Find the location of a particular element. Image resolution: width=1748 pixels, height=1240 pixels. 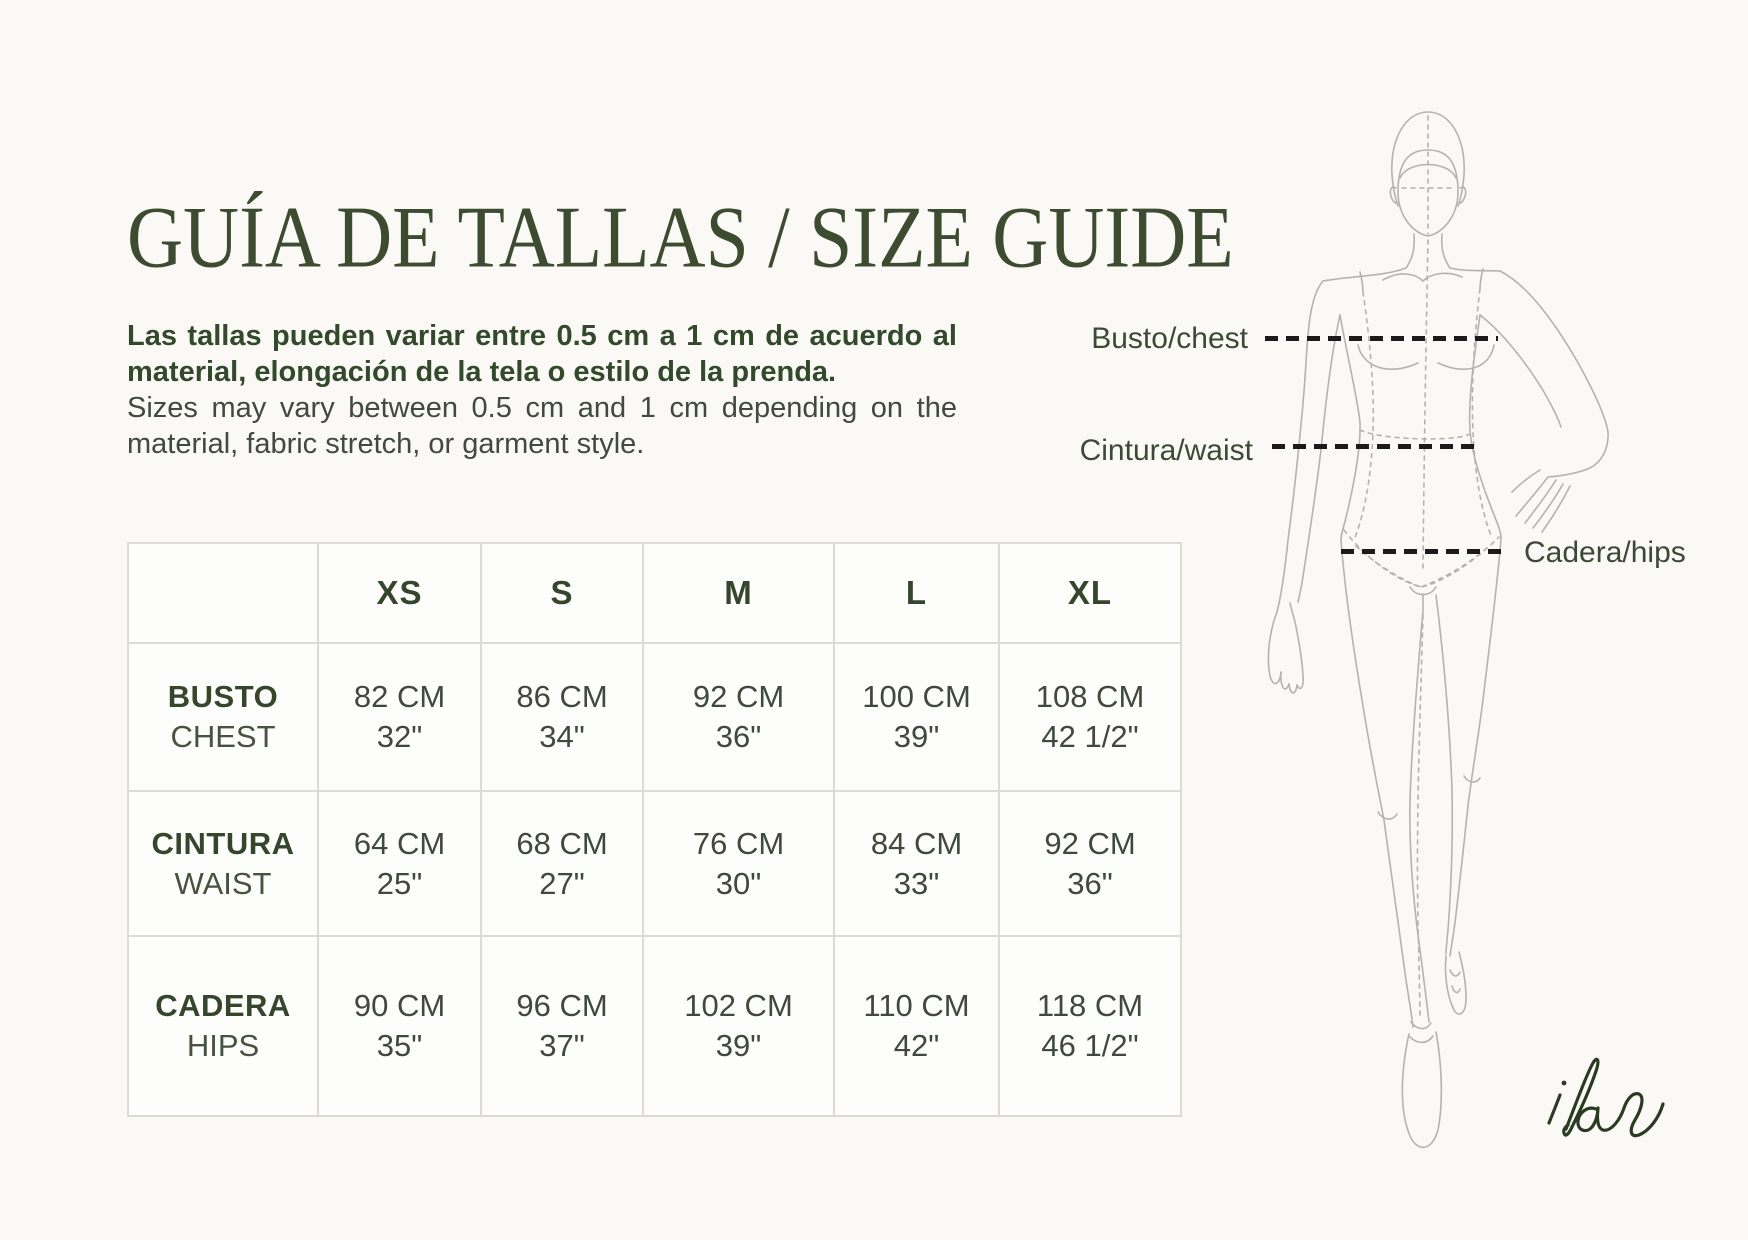

col-header-xl: XL is located at coordinates (1091, 594).